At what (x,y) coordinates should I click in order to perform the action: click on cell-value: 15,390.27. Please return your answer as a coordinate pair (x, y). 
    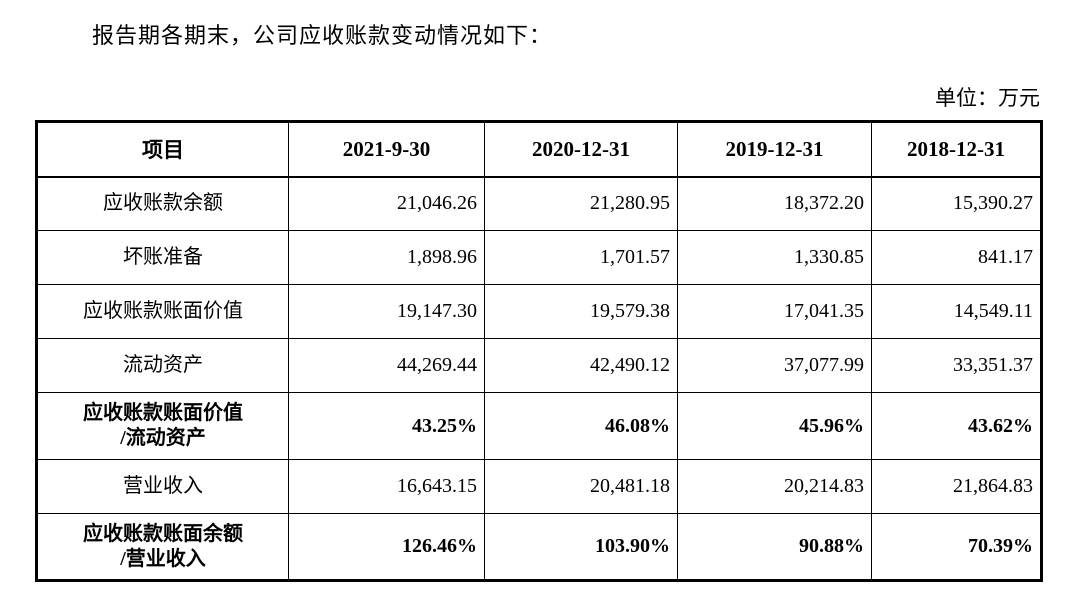
    Looking at the image, I should click on (956, 203).